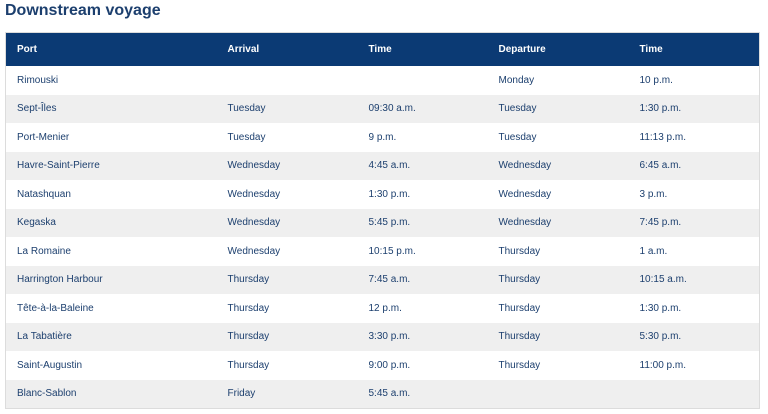 This screenshot has width=768, height=414. I want to click on table-cell: 3 p.m., so click(653, 194).